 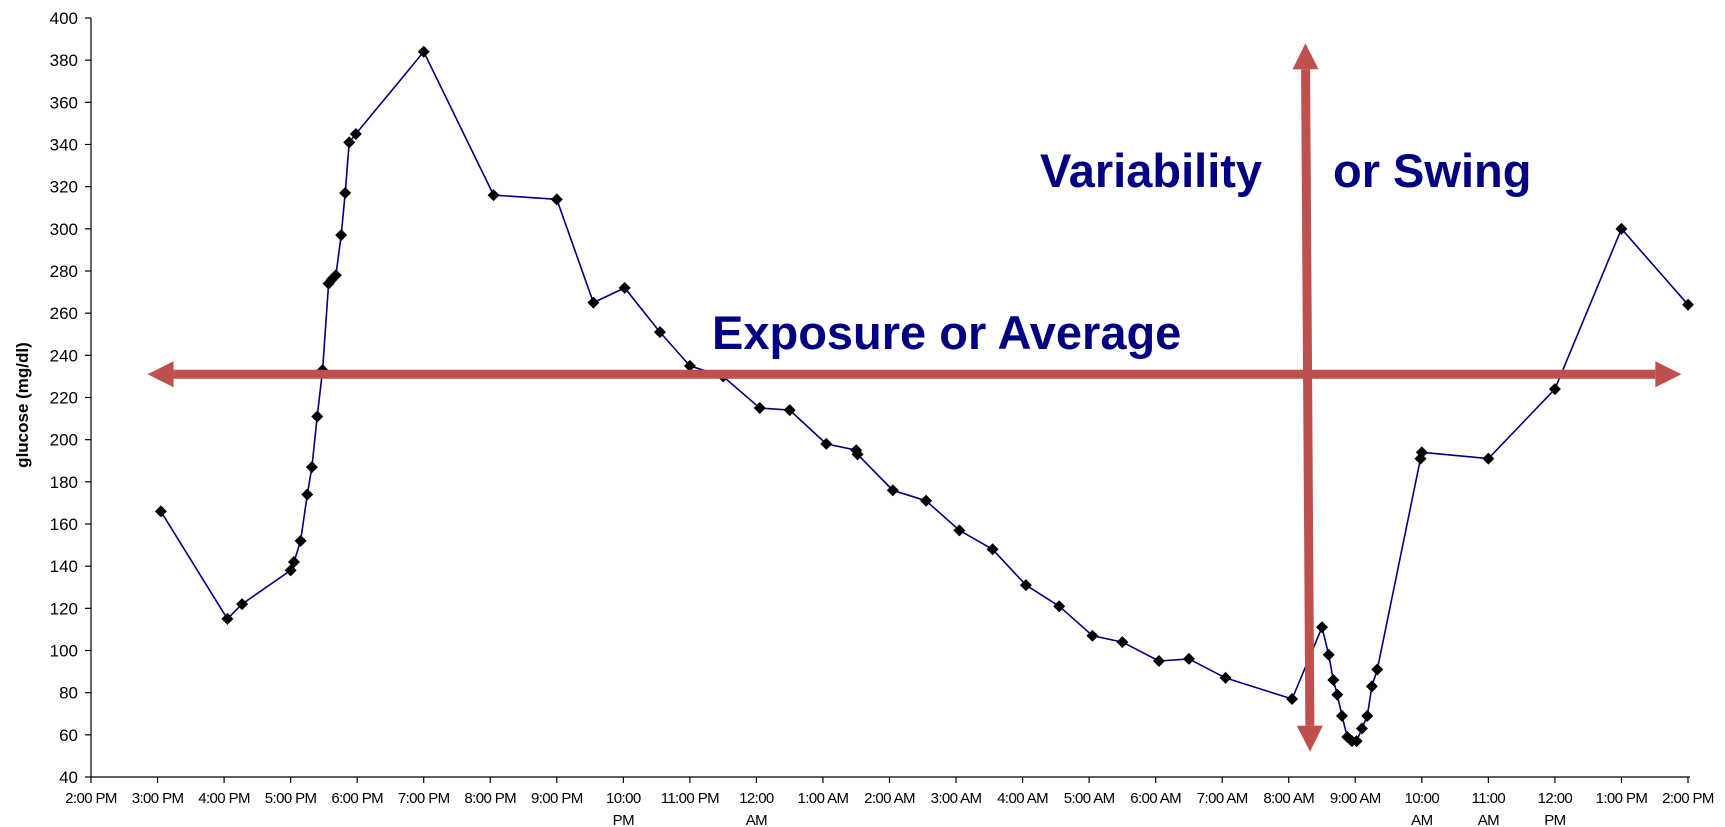 I want to click on x-tick-label: 1:00 PM, so click(x=1622, y=798).